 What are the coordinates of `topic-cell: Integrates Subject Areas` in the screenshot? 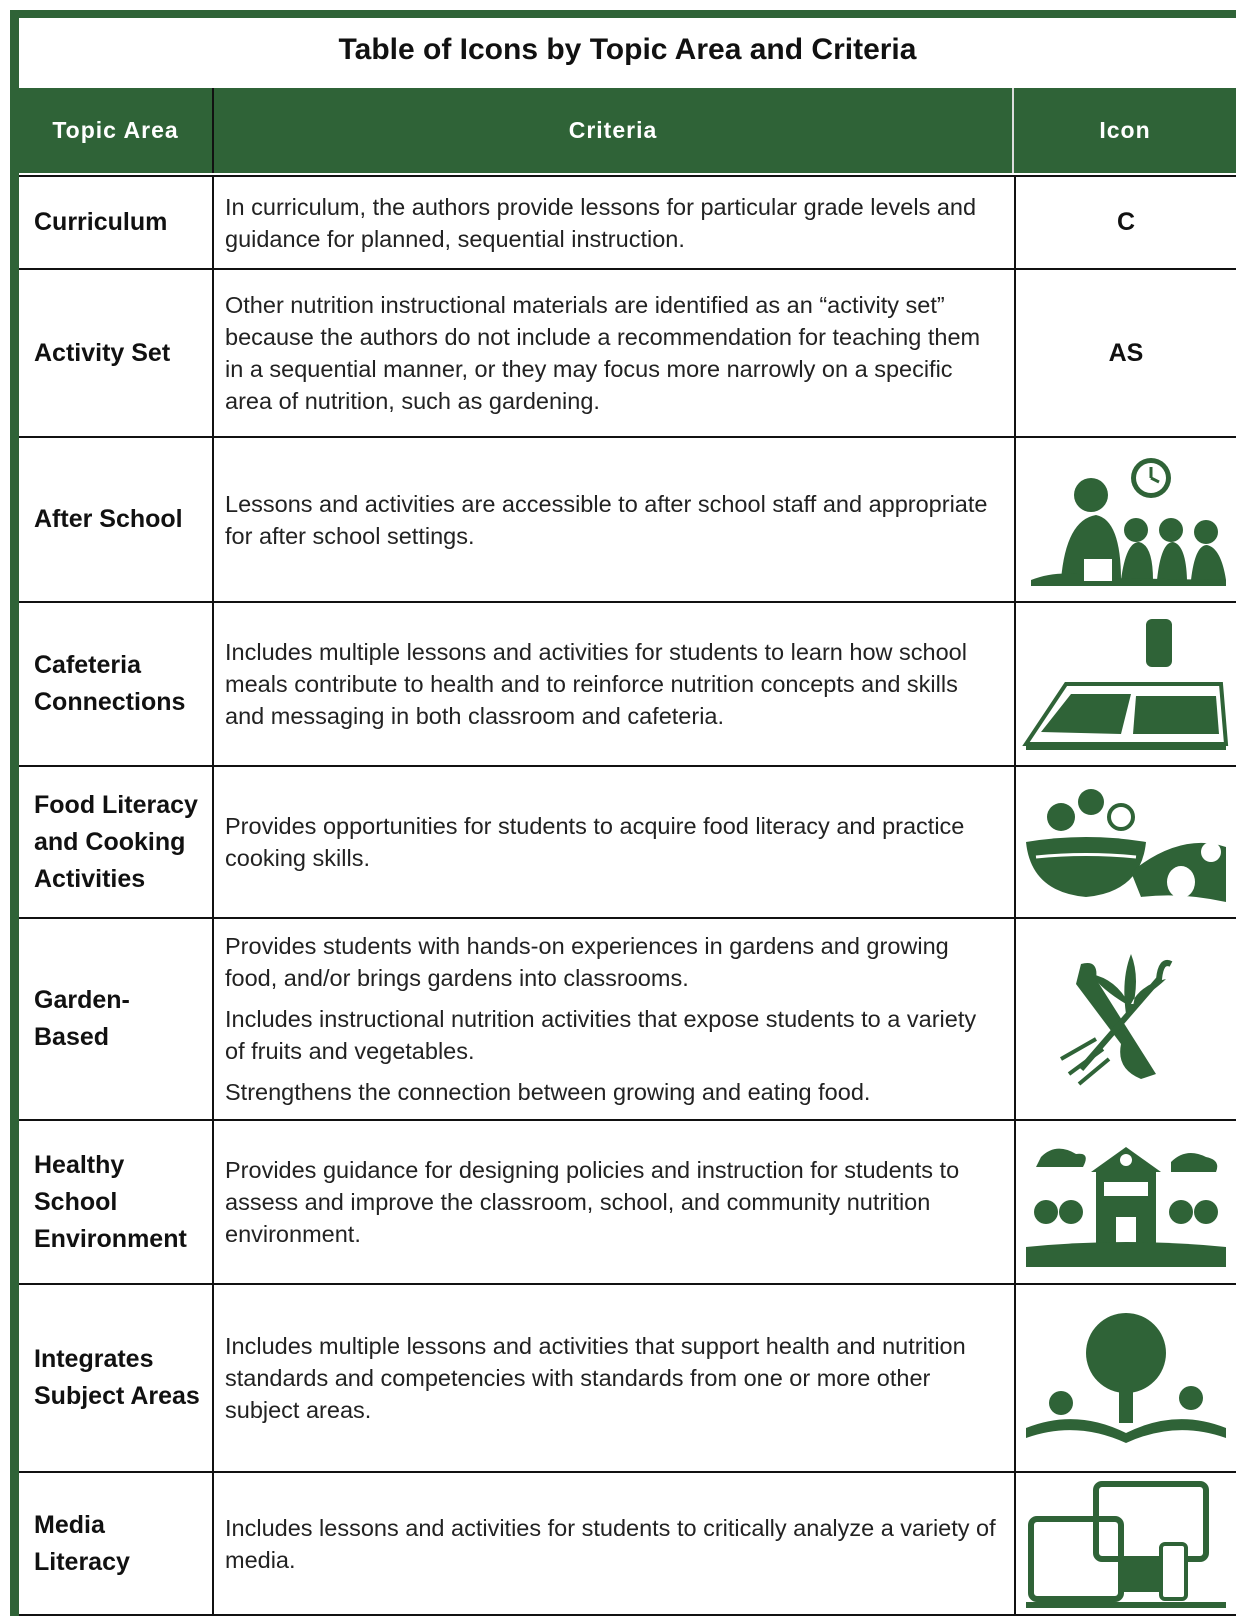 It's located at (116, 1378).